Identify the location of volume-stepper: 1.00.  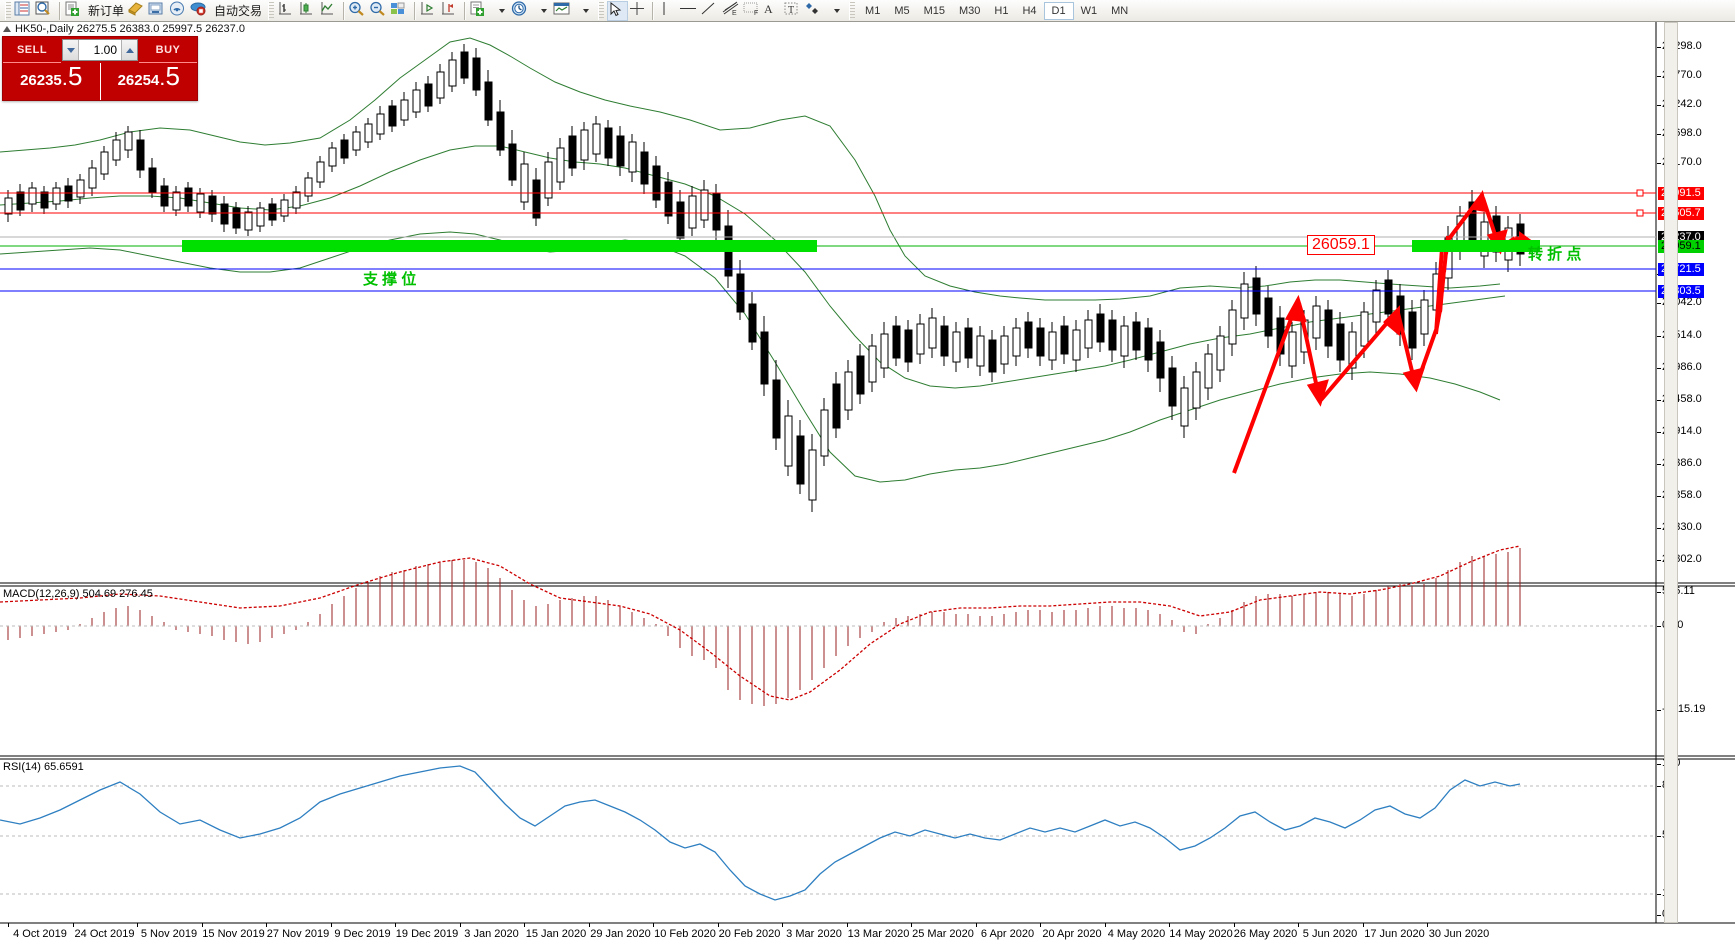
(100, 50).